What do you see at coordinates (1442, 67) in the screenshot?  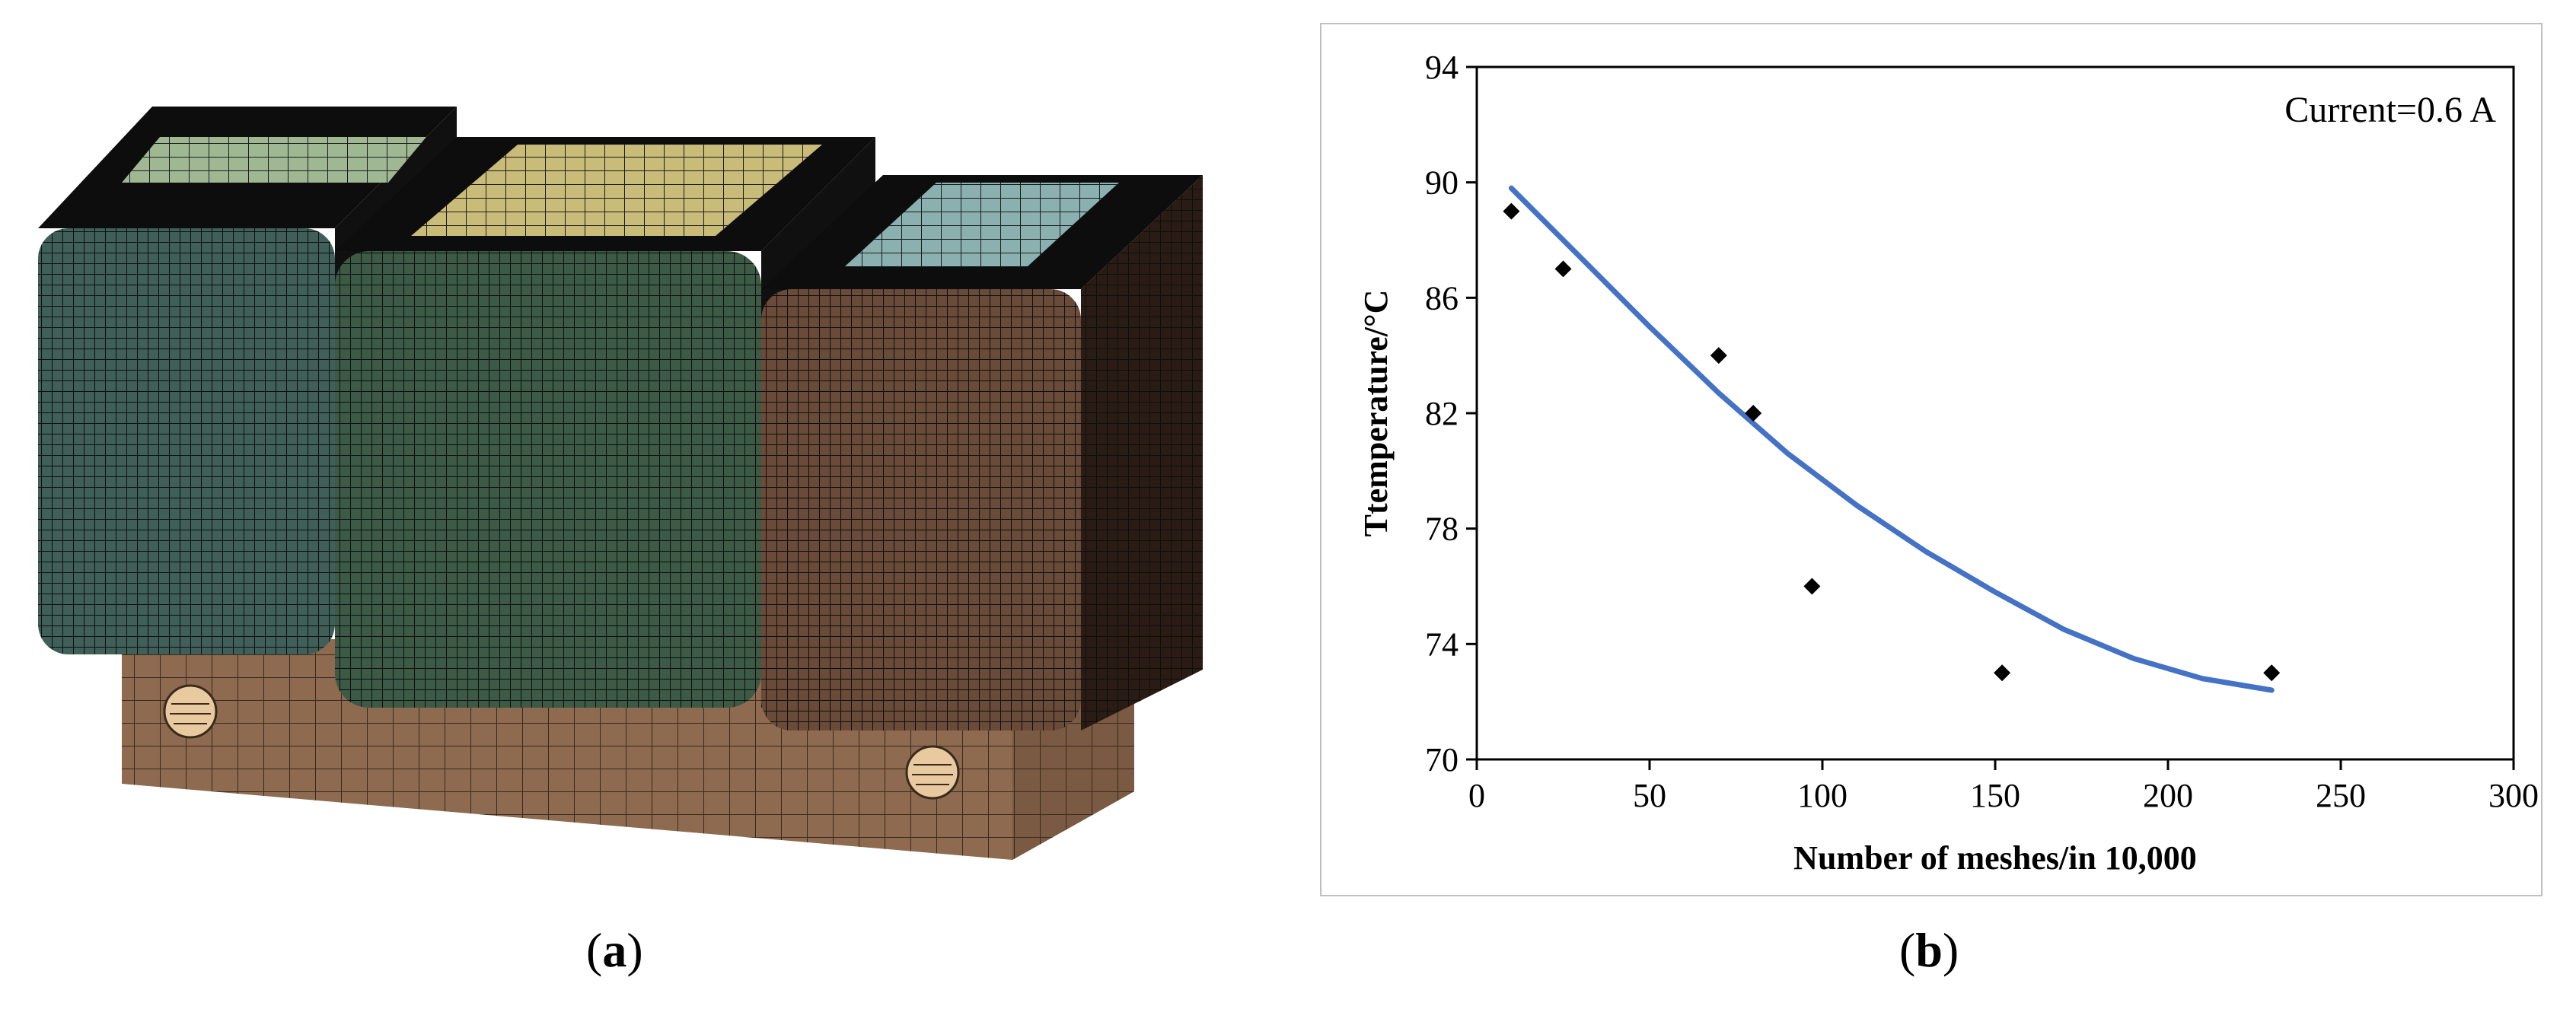 I see `y-tick-label: 94` at bounding box center [1442, 67].